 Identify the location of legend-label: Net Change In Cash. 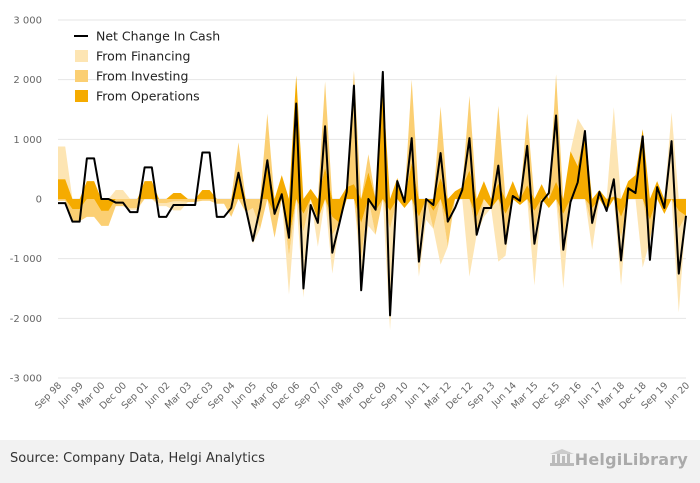
(158, 36).